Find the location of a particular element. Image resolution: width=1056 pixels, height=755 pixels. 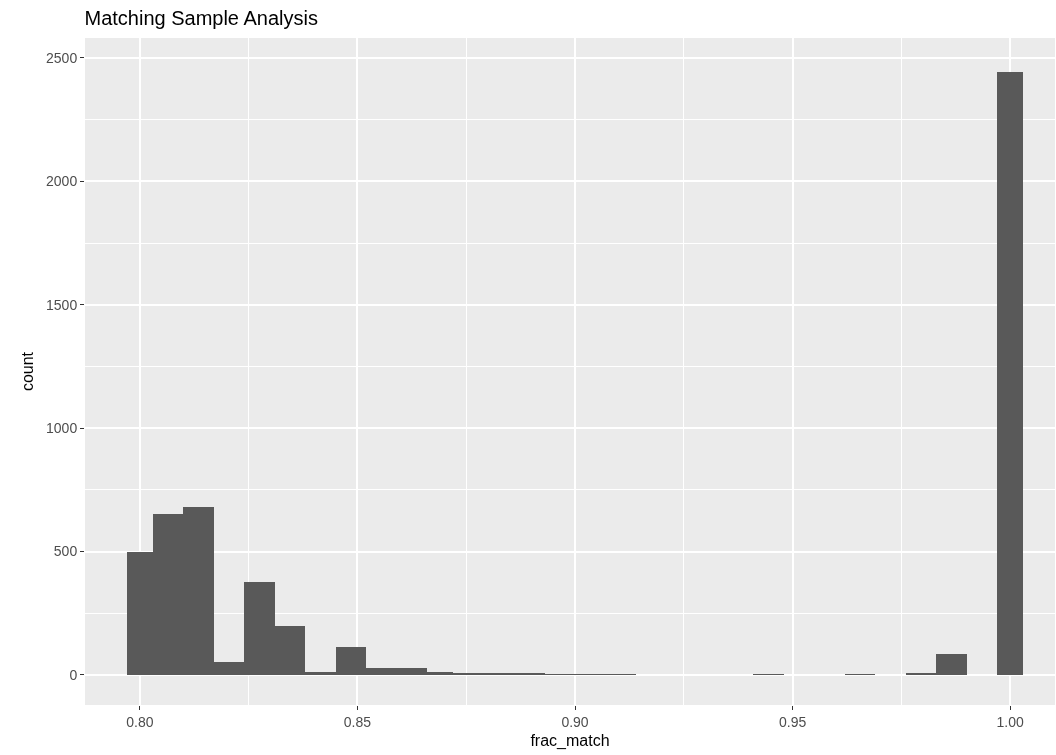

x-tick-label: 0.90 is located at coordinates (575, 721).